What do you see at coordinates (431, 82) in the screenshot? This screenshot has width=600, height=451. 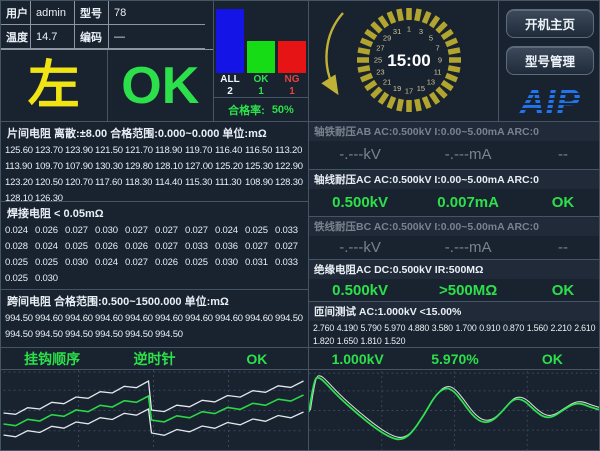 I see `svg-text: 13` at bounding box center [431, 82].